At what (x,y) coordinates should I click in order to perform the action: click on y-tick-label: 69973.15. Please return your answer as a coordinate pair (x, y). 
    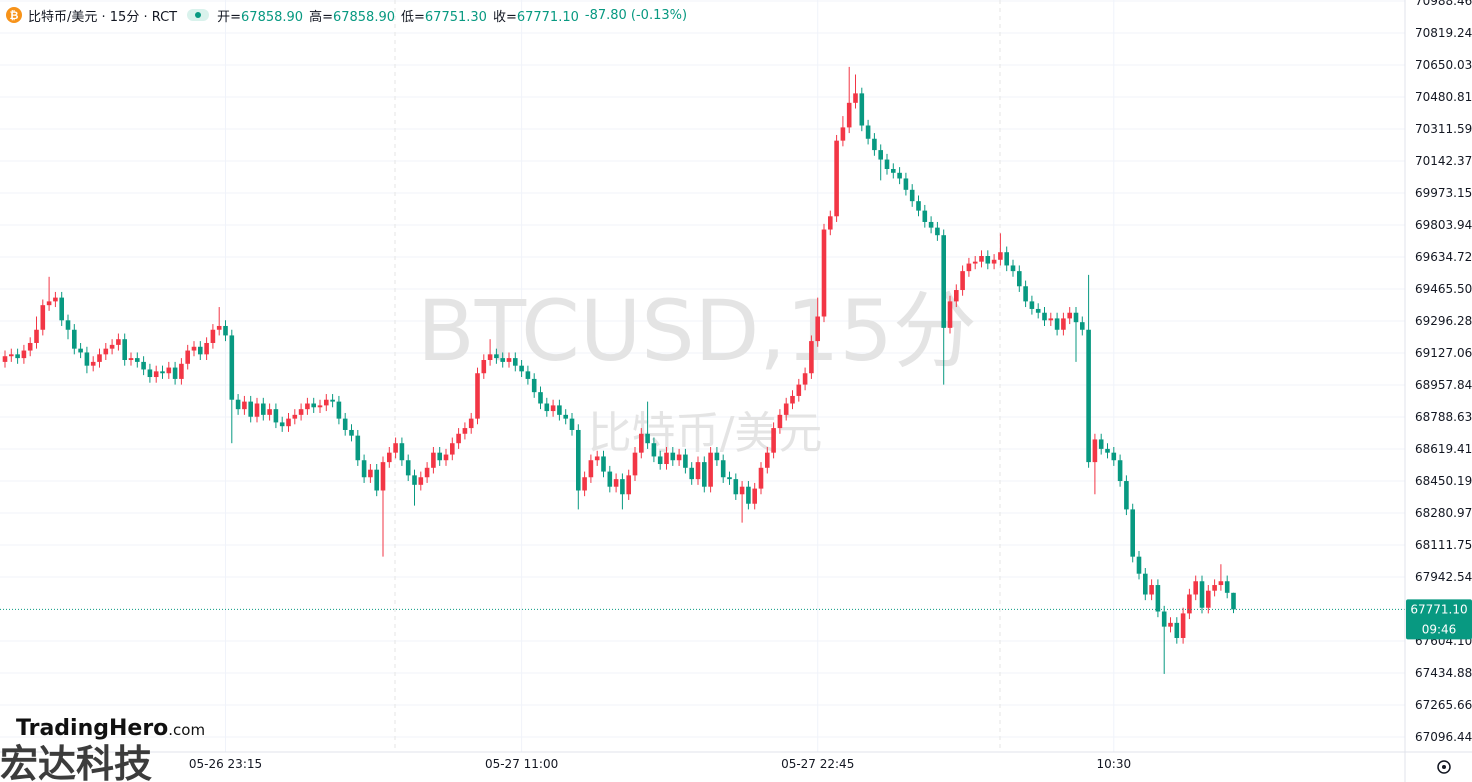
    Looking at the image, I should click on (1443, 193).